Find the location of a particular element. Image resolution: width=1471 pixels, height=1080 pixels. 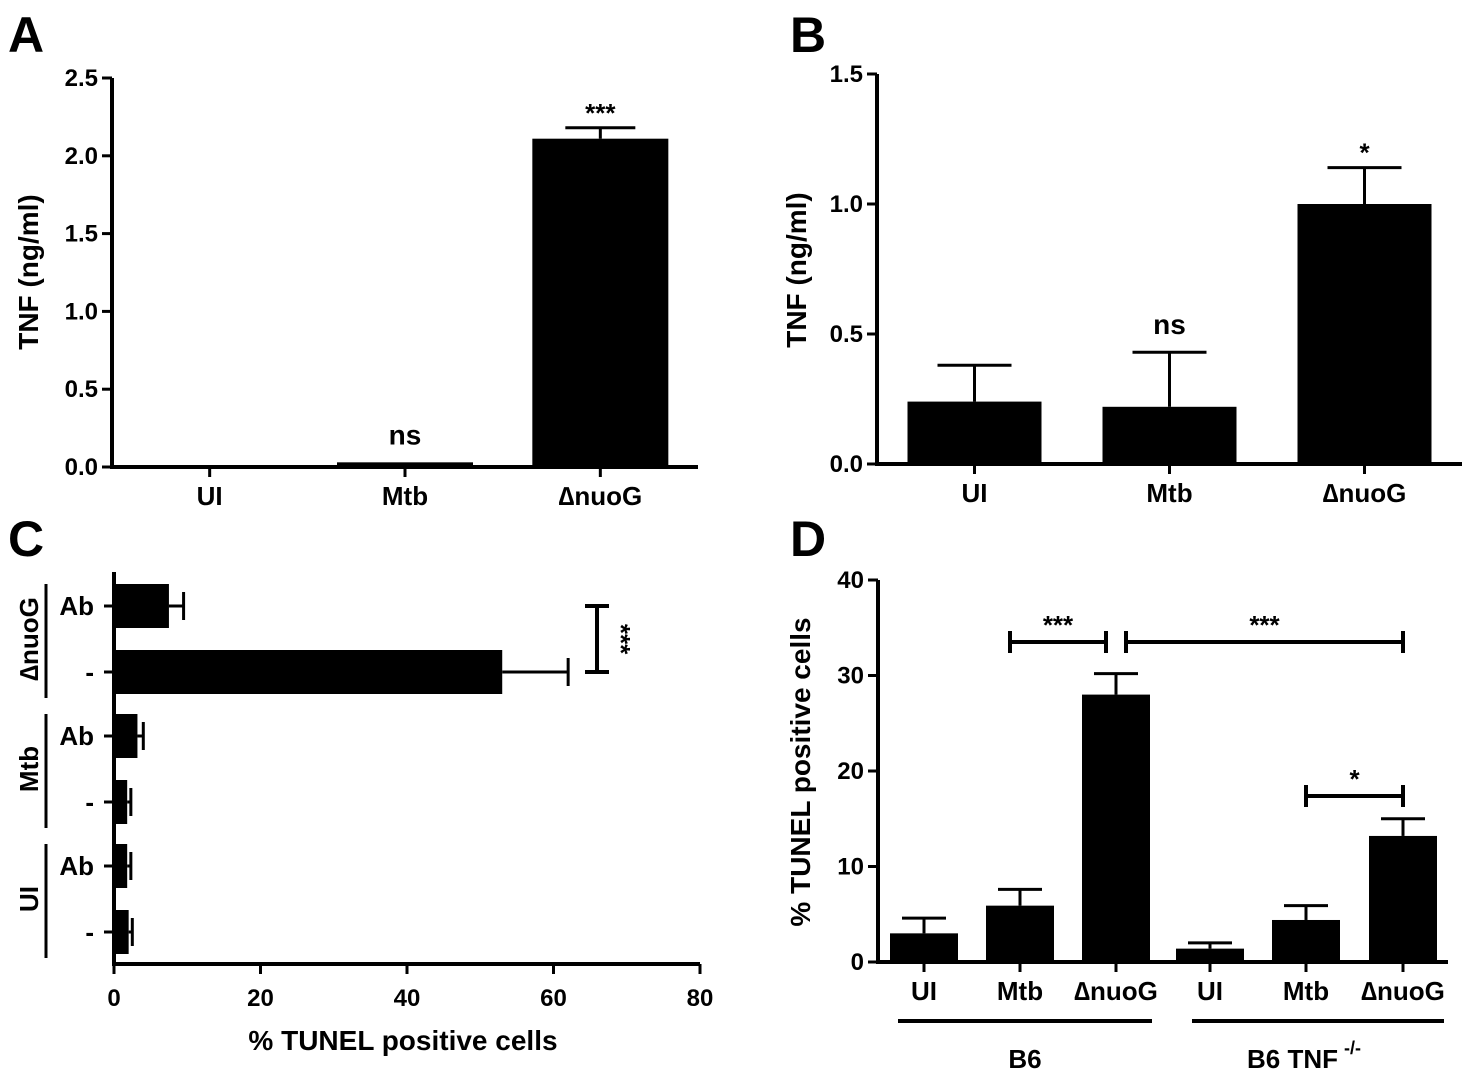

panel-c-letter: C is located at coordinates (26, 539).